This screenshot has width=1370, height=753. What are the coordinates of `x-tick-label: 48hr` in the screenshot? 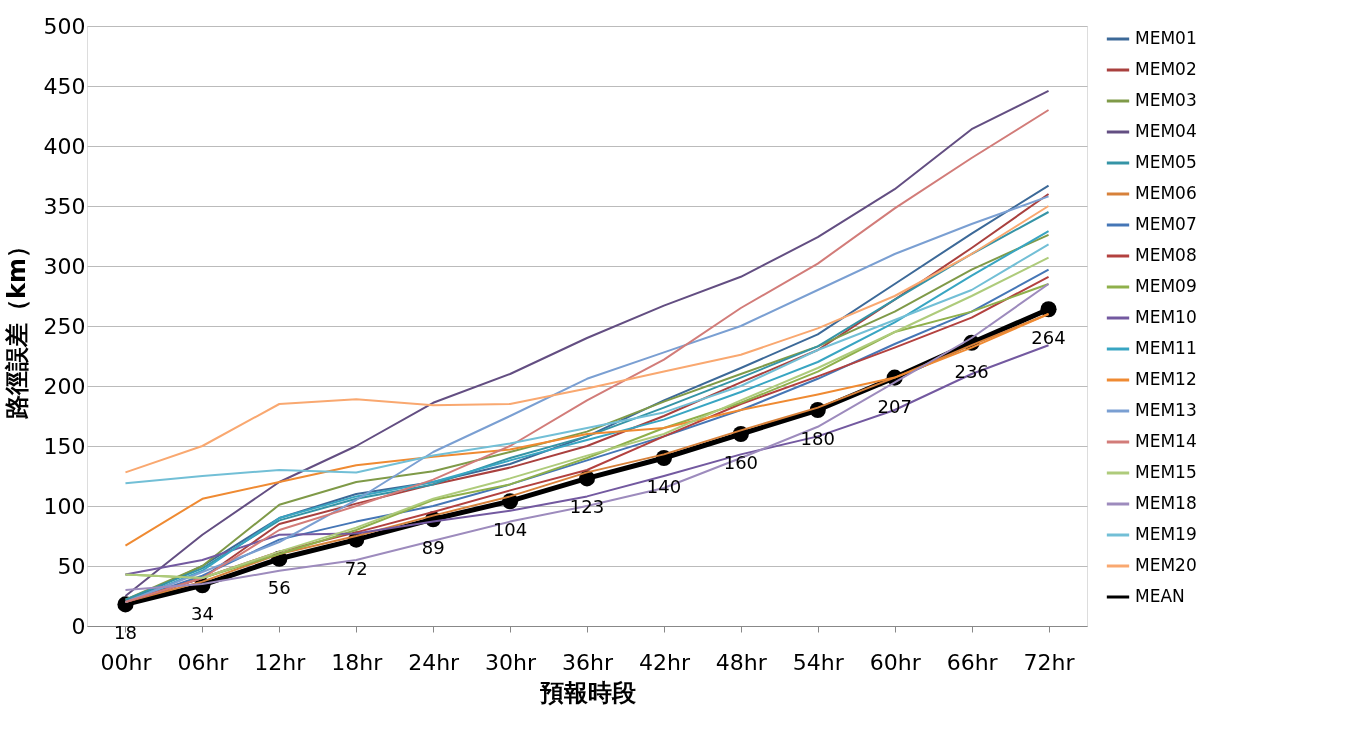 It's located at (741, 662).